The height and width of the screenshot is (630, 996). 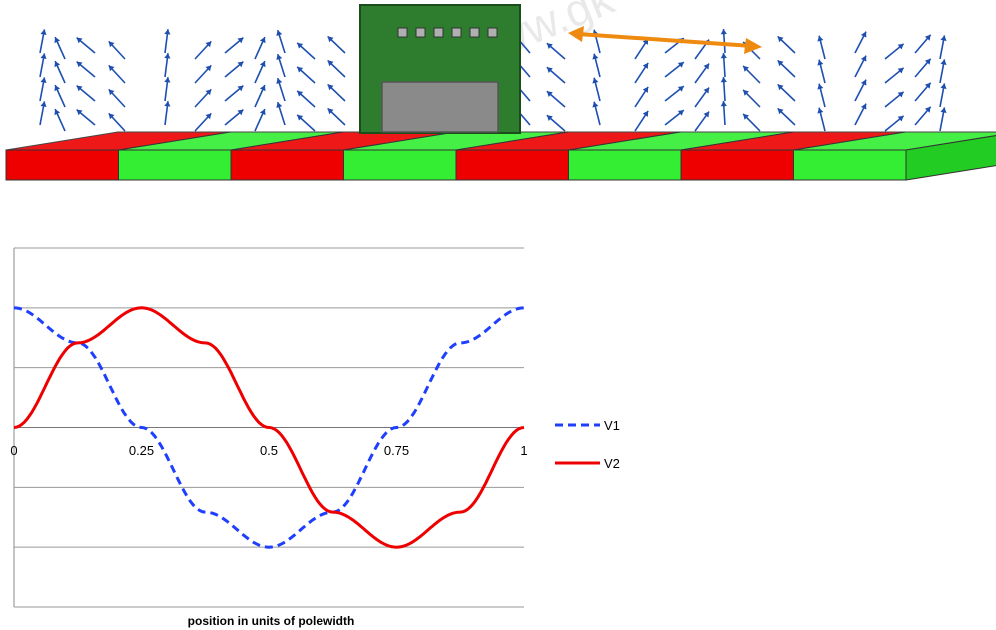 I want to click on sensor-board, so click(x=440, y=69).